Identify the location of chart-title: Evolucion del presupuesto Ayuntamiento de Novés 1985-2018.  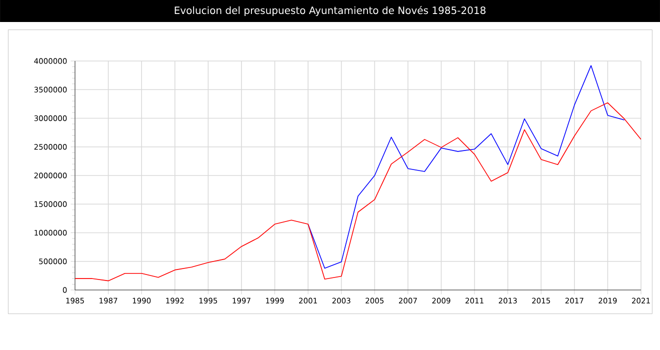
(330, 11).